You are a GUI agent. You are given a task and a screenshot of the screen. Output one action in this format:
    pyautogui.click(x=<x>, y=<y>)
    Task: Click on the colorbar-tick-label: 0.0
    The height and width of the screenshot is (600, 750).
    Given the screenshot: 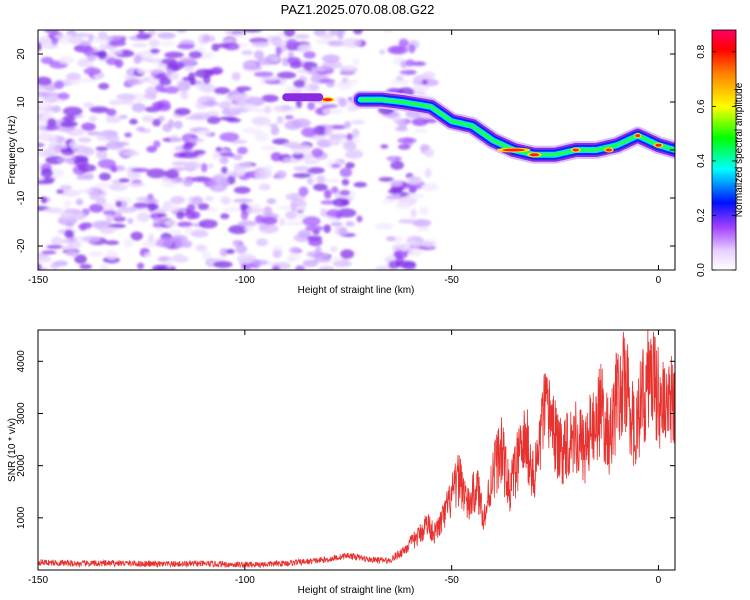 What is the action you would take?
    pyautogui.click(x=701, y=270)
    